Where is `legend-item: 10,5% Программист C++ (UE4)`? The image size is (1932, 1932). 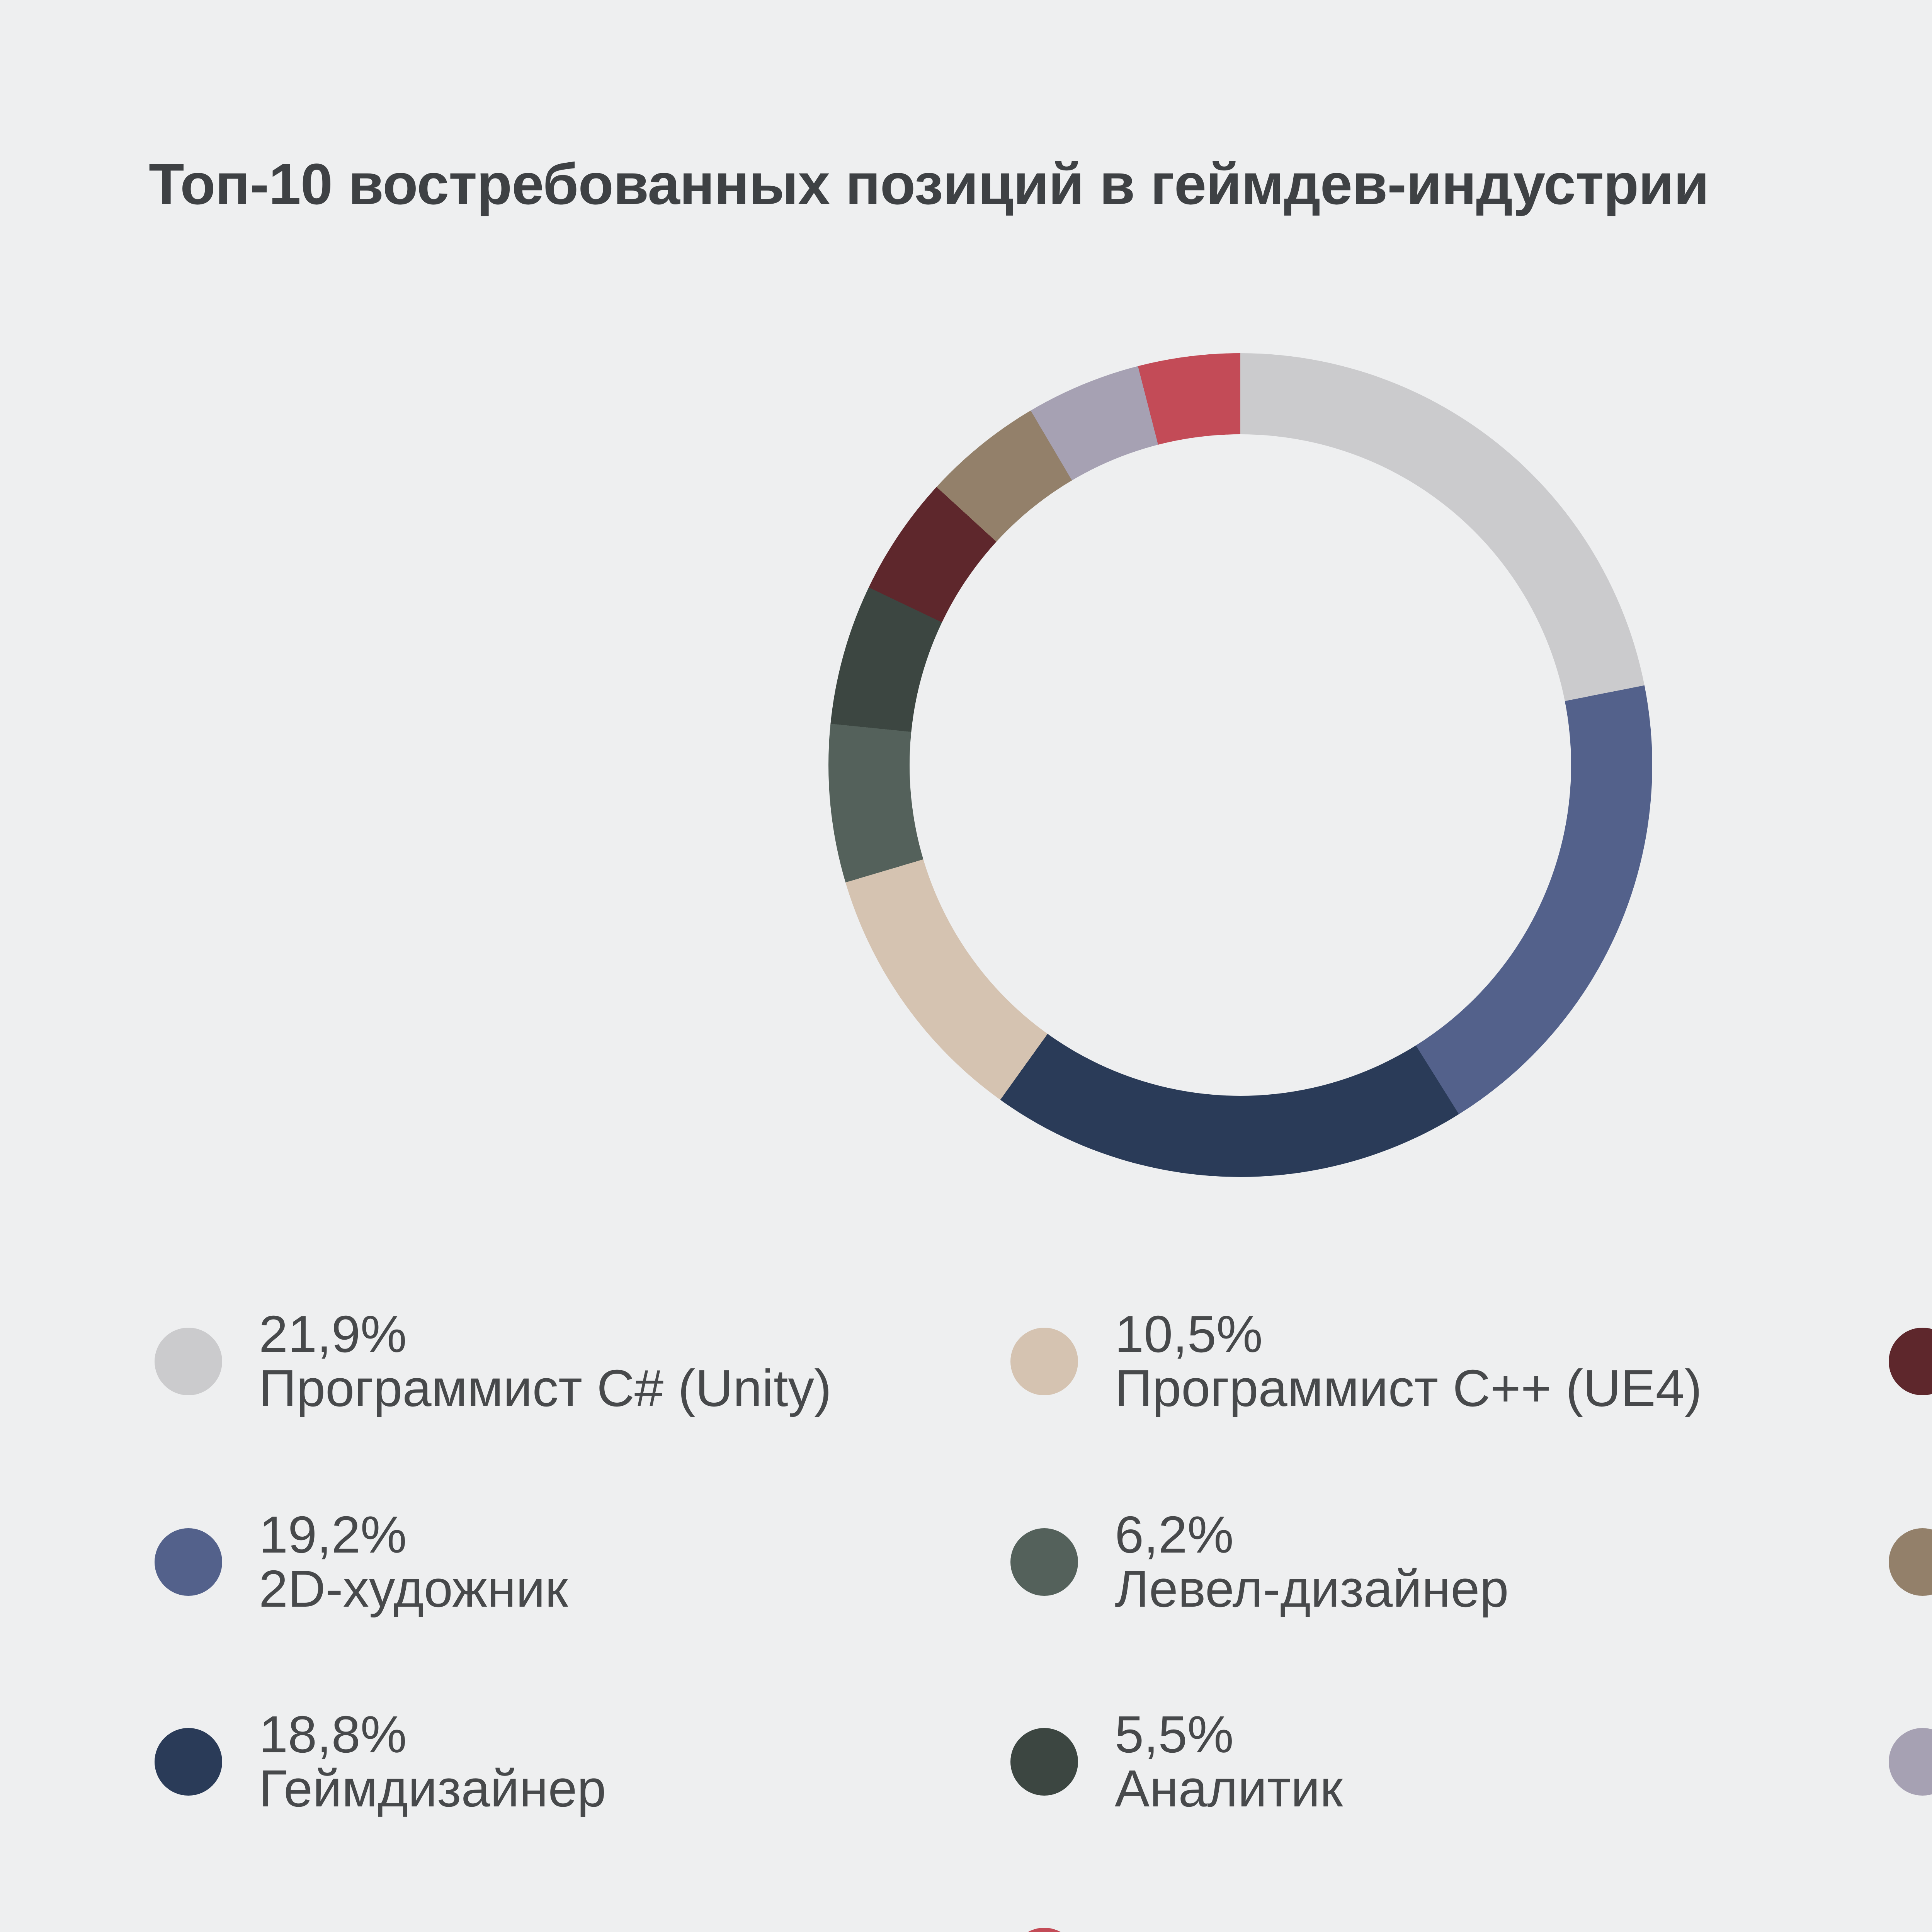
legend-item: 10,5% Программист C++ (UE4) is located at coordinates (1356, 1361).